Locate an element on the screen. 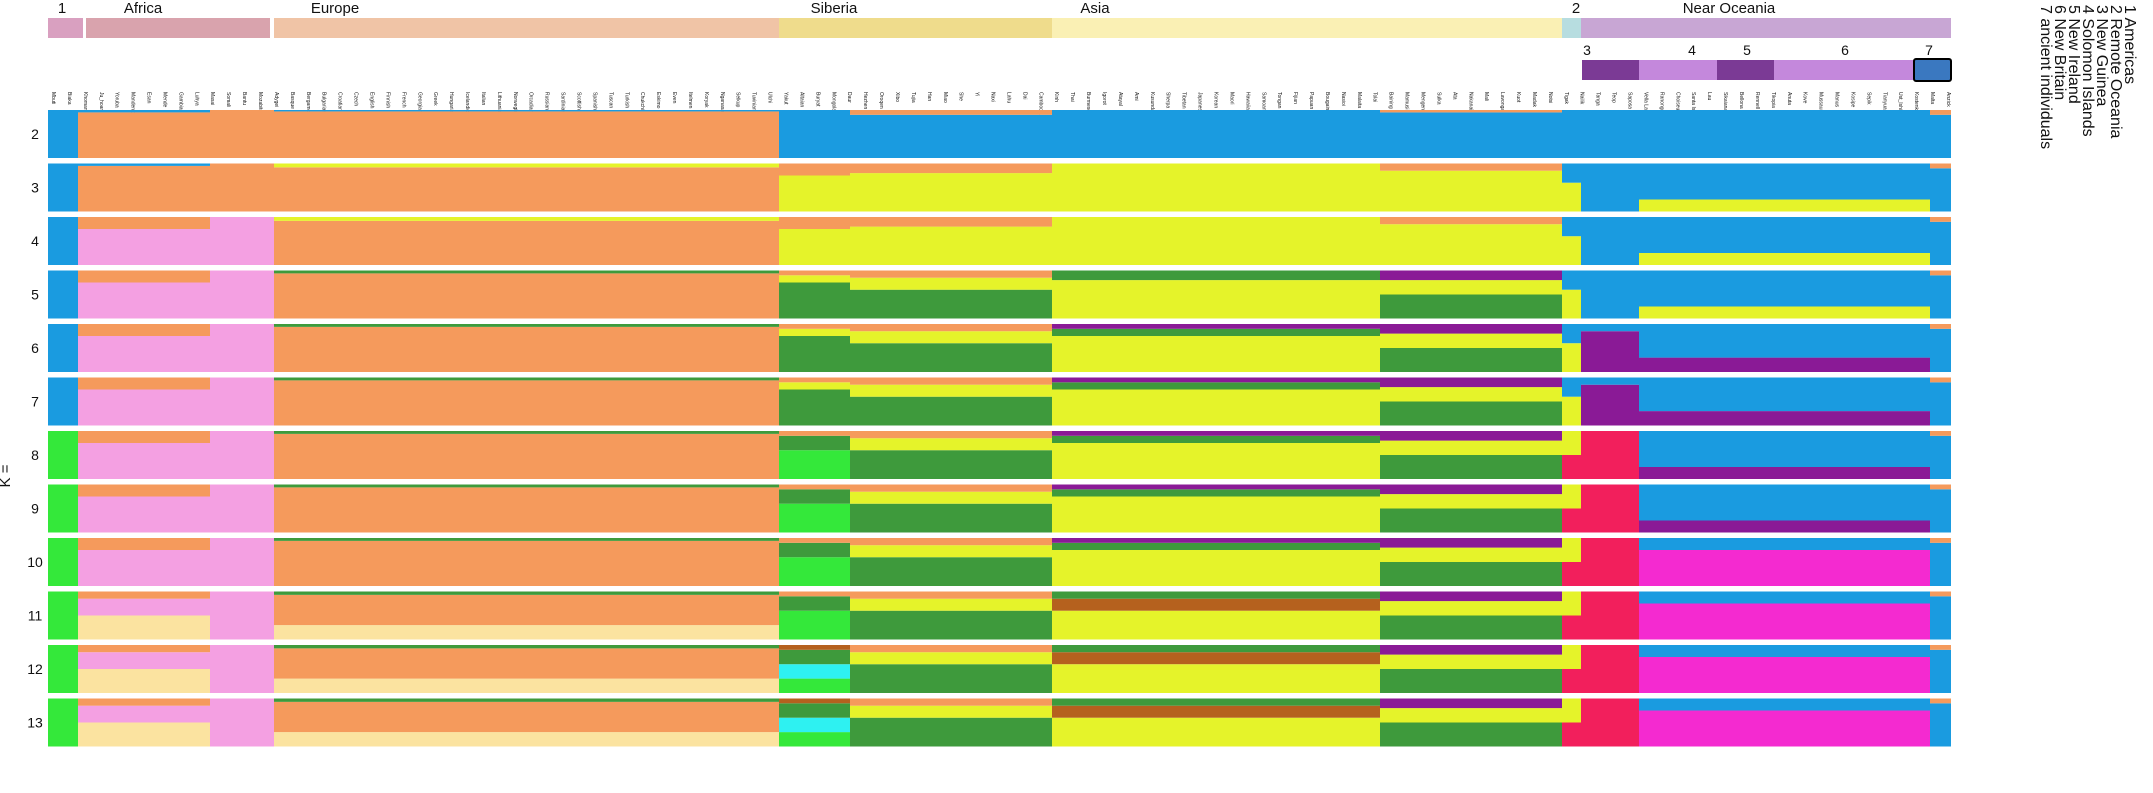 The width and height of the screenshot is (2153, 793). k-label: 6 is located at coordinates (35, 348).